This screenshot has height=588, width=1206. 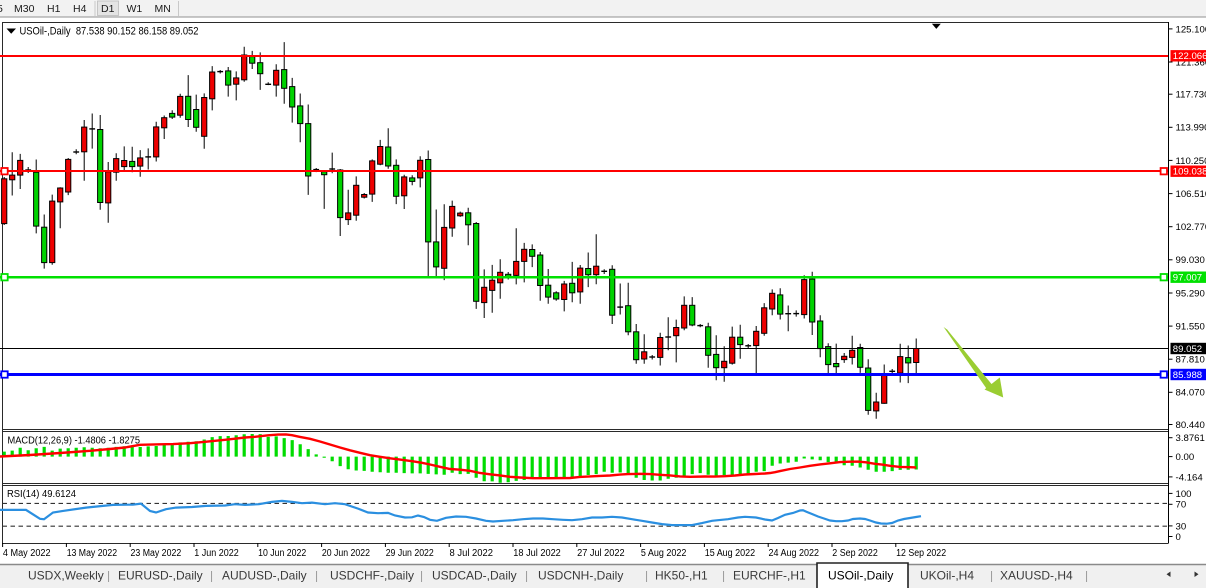 What do you see at coordinates (1185, 457) in the screenshot?
I see `svg-text: 0.00` at bounding box center [1185, 457].